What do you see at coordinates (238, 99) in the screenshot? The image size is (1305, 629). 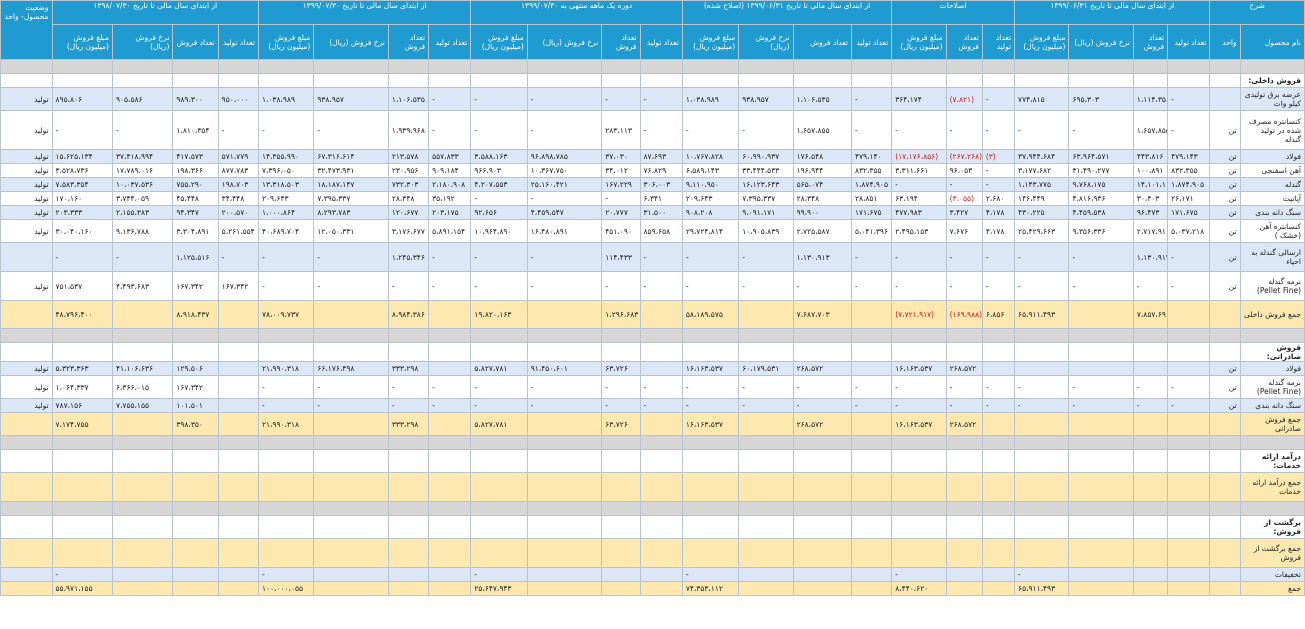 I see `value-cell: ۹۵۰،۰۰۰` at bounding box center [238, 99].